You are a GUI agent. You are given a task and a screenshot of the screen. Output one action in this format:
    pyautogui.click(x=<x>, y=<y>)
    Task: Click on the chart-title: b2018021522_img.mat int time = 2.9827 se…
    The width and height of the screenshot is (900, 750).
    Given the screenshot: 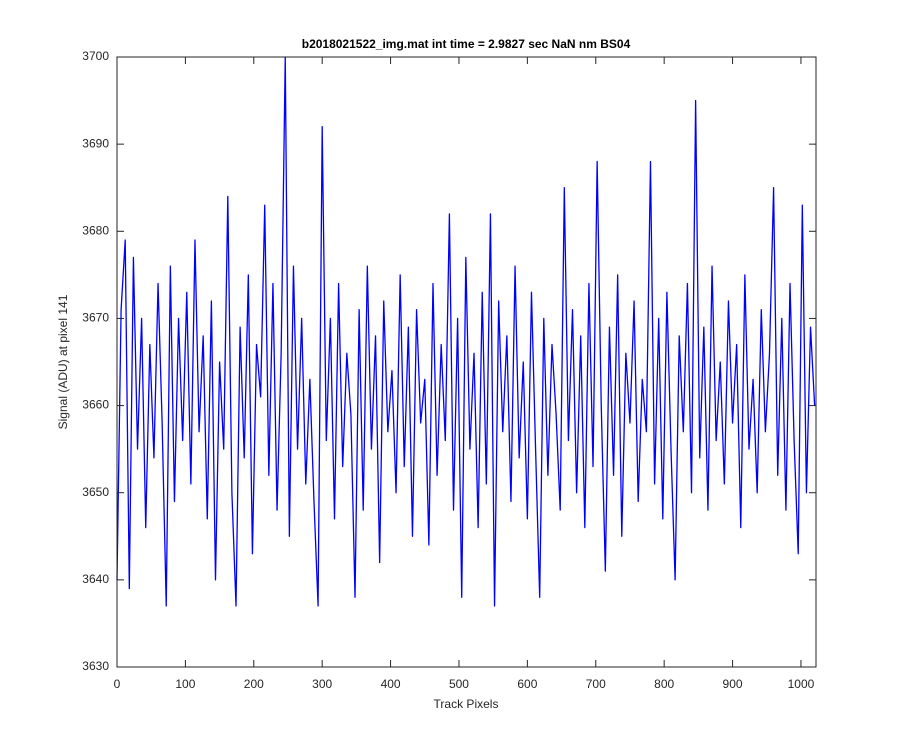 What is the action you would take?
    pyautogui.click(x=466, y=44)
    